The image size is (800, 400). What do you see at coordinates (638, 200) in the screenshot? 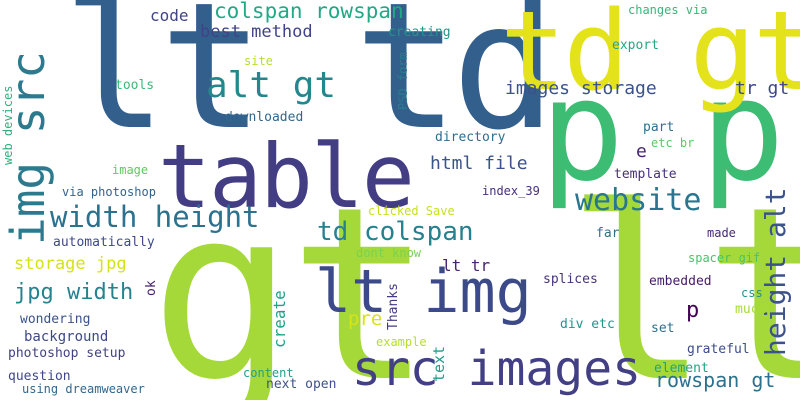
I see `word-website: website` at bounding box center [638, 200].